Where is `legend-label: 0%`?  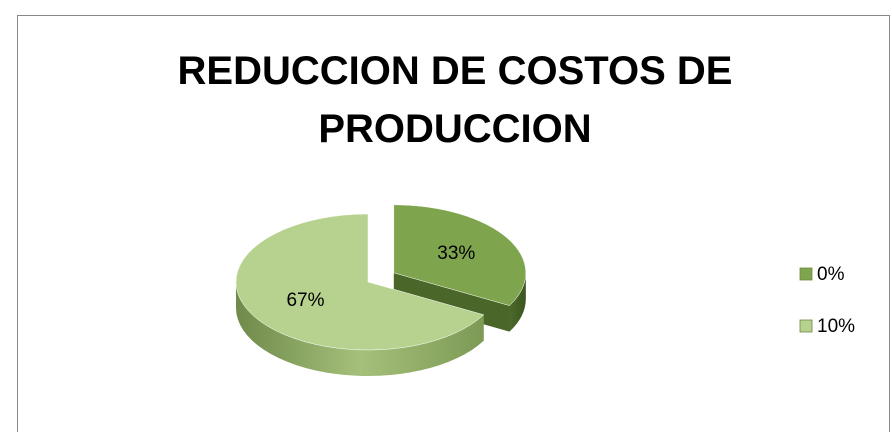 legend-label: 0% is located at coordinates (831, 274).